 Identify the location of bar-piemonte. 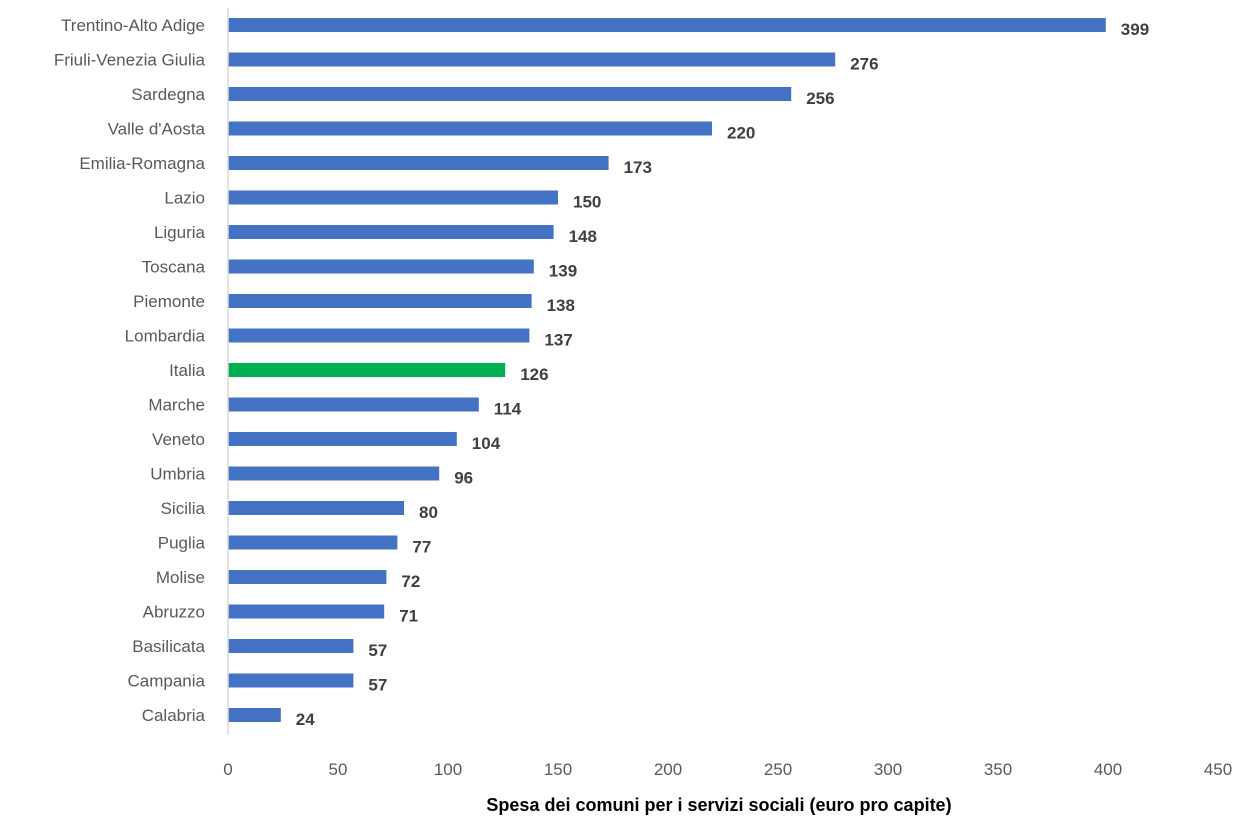
(380, 301).